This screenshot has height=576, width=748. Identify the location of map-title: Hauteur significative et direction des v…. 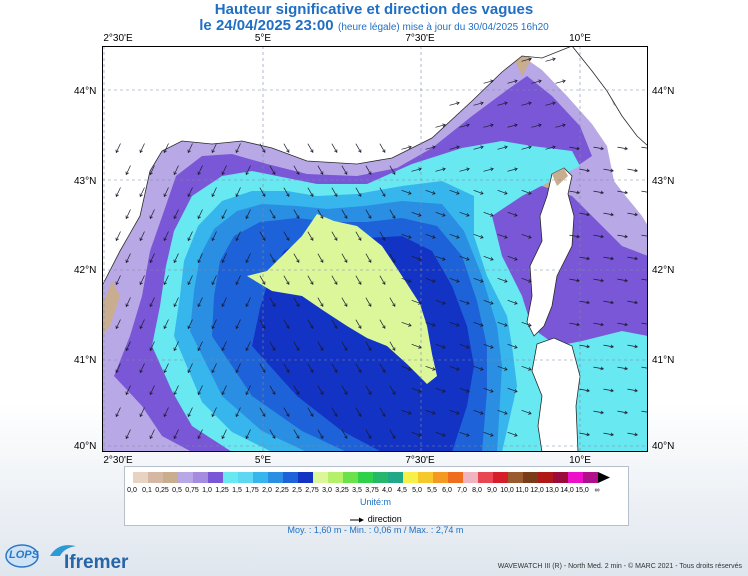
(374, 9).